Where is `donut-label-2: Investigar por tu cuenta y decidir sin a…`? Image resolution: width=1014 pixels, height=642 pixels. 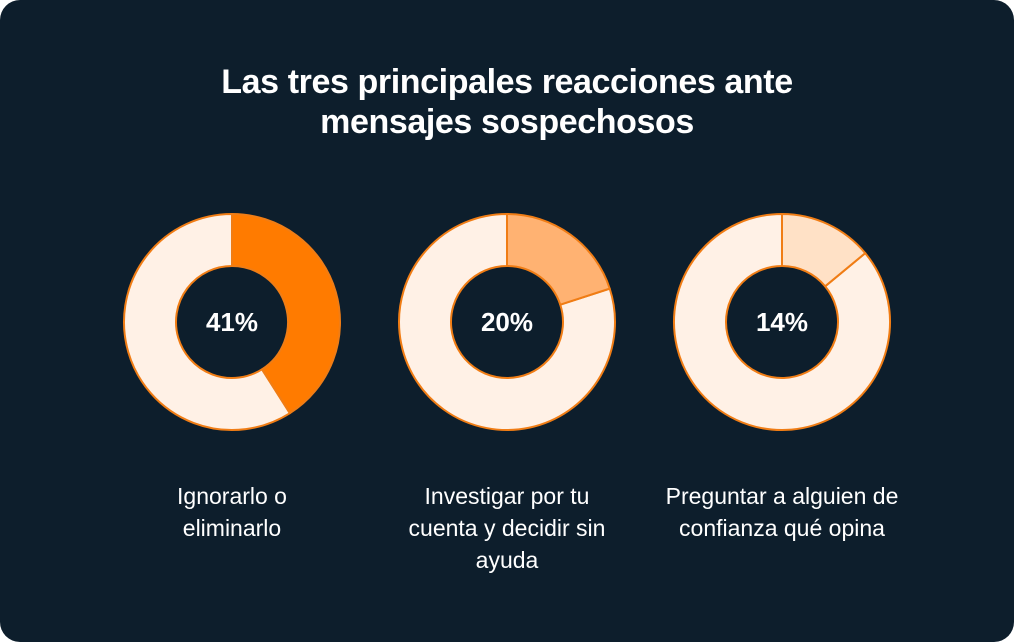 donut-label-2: Investigar por tu cuenta y decidir sin a… is located at coordinates (507, 528).